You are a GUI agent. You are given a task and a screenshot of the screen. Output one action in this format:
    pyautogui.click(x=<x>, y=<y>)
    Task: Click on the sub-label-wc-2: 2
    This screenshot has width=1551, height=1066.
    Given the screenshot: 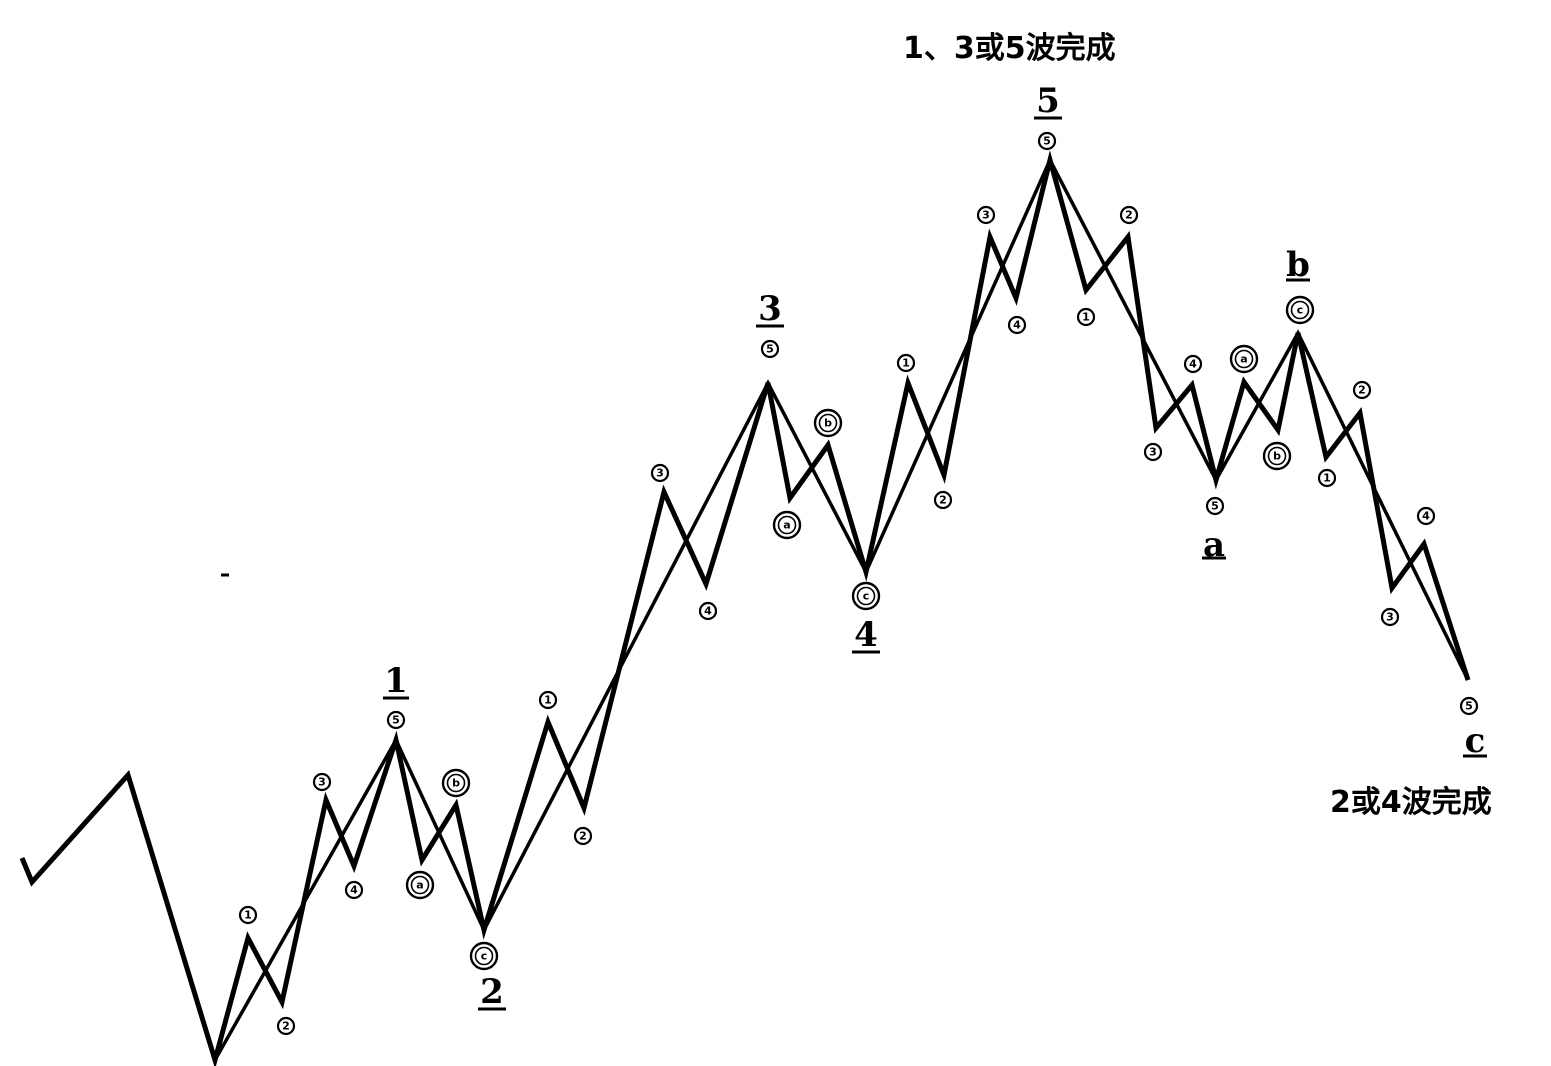 What is the action you would take?
    pyautogui.click(x=1362, y=390)
    